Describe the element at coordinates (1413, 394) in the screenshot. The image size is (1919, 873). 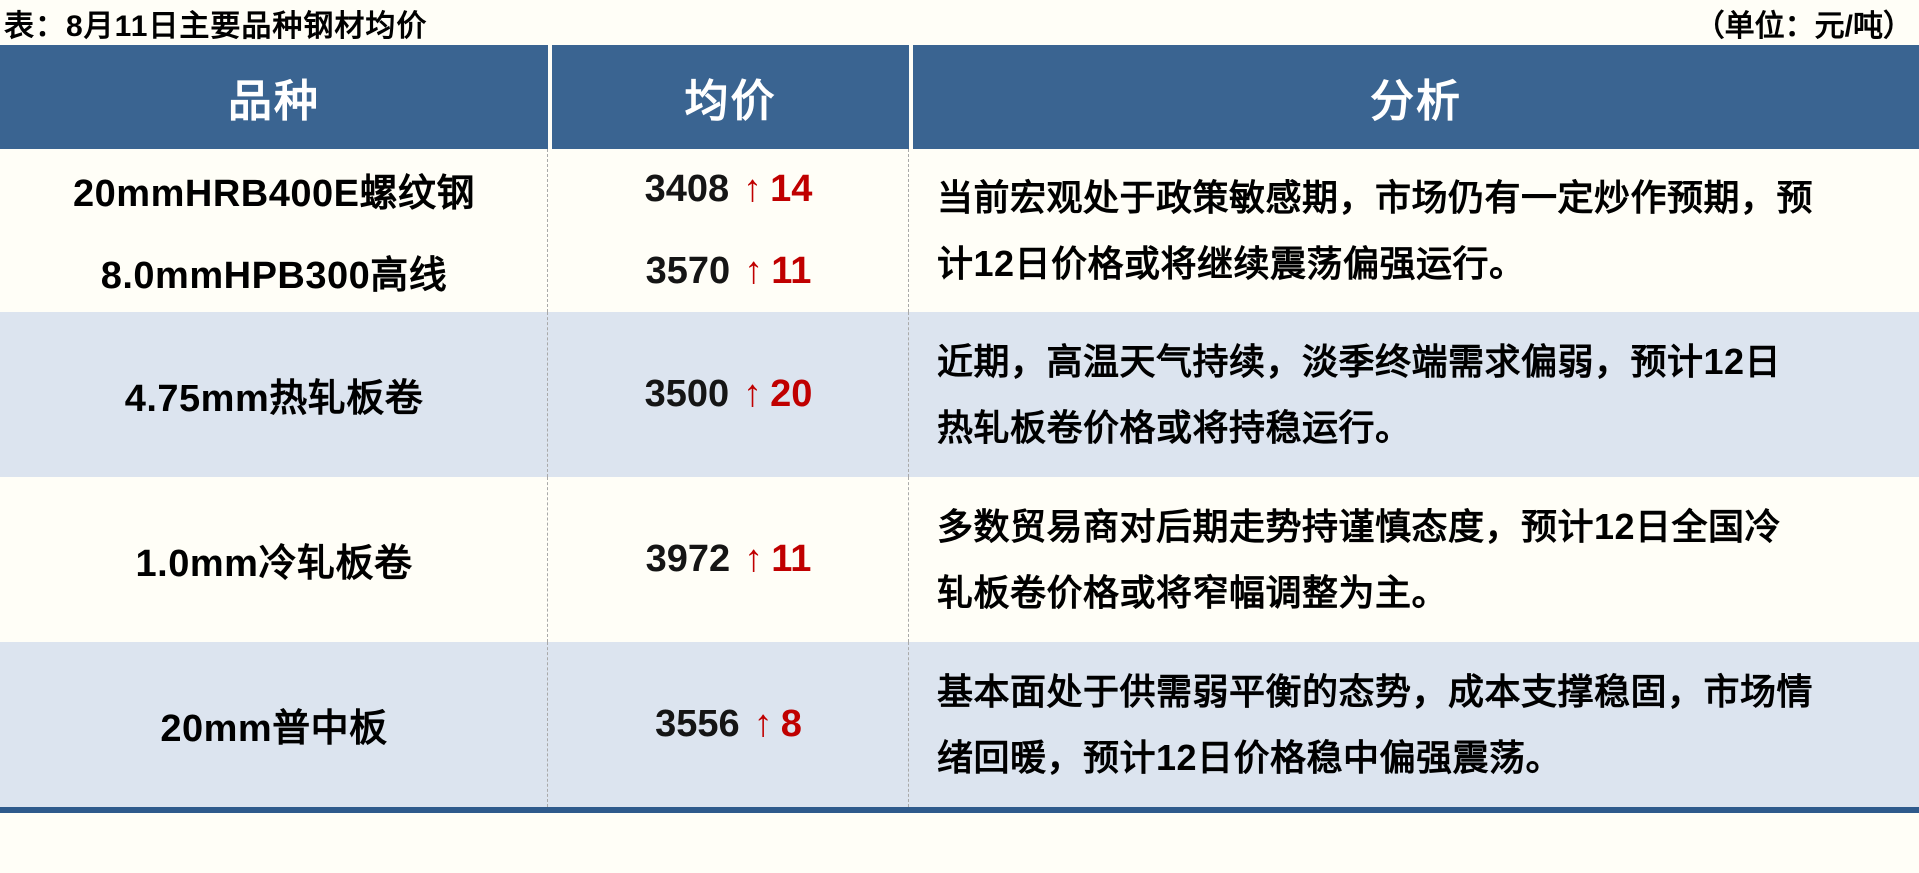
I see `analysis-text: 近期，高温天气持续，淡季终端需求偏弱，预计12日 热轧板卷价格或将持稳运行。` at that location.